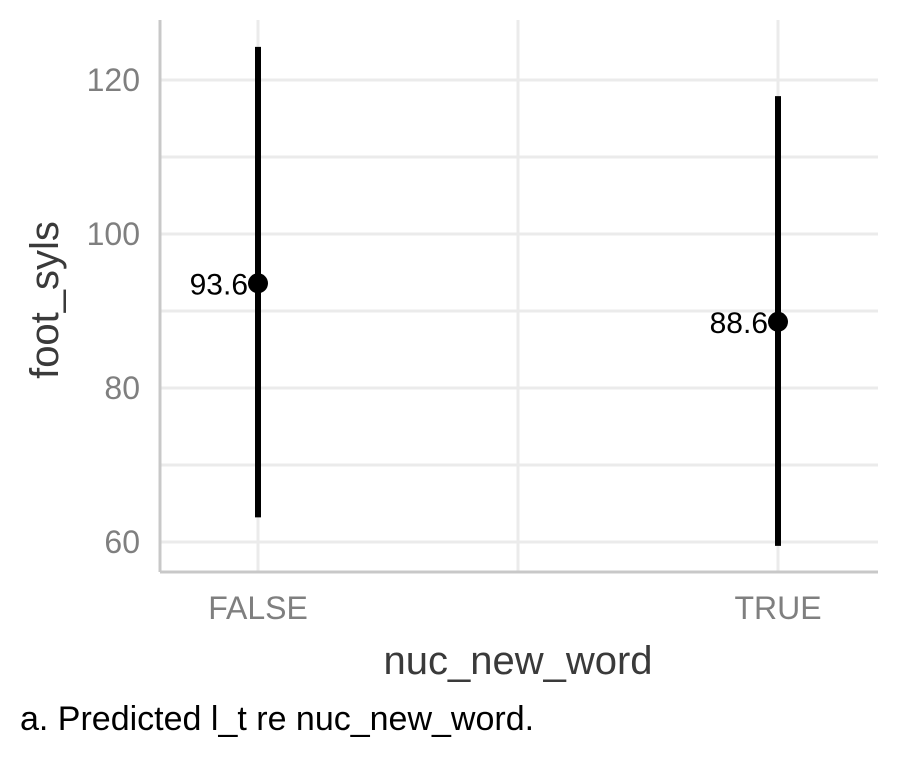 The image size is (900, 767). What do you see at coordinates (219, 284) in the screenshot?
I see `data-label: 93.6` at bounding box center [219, 284].